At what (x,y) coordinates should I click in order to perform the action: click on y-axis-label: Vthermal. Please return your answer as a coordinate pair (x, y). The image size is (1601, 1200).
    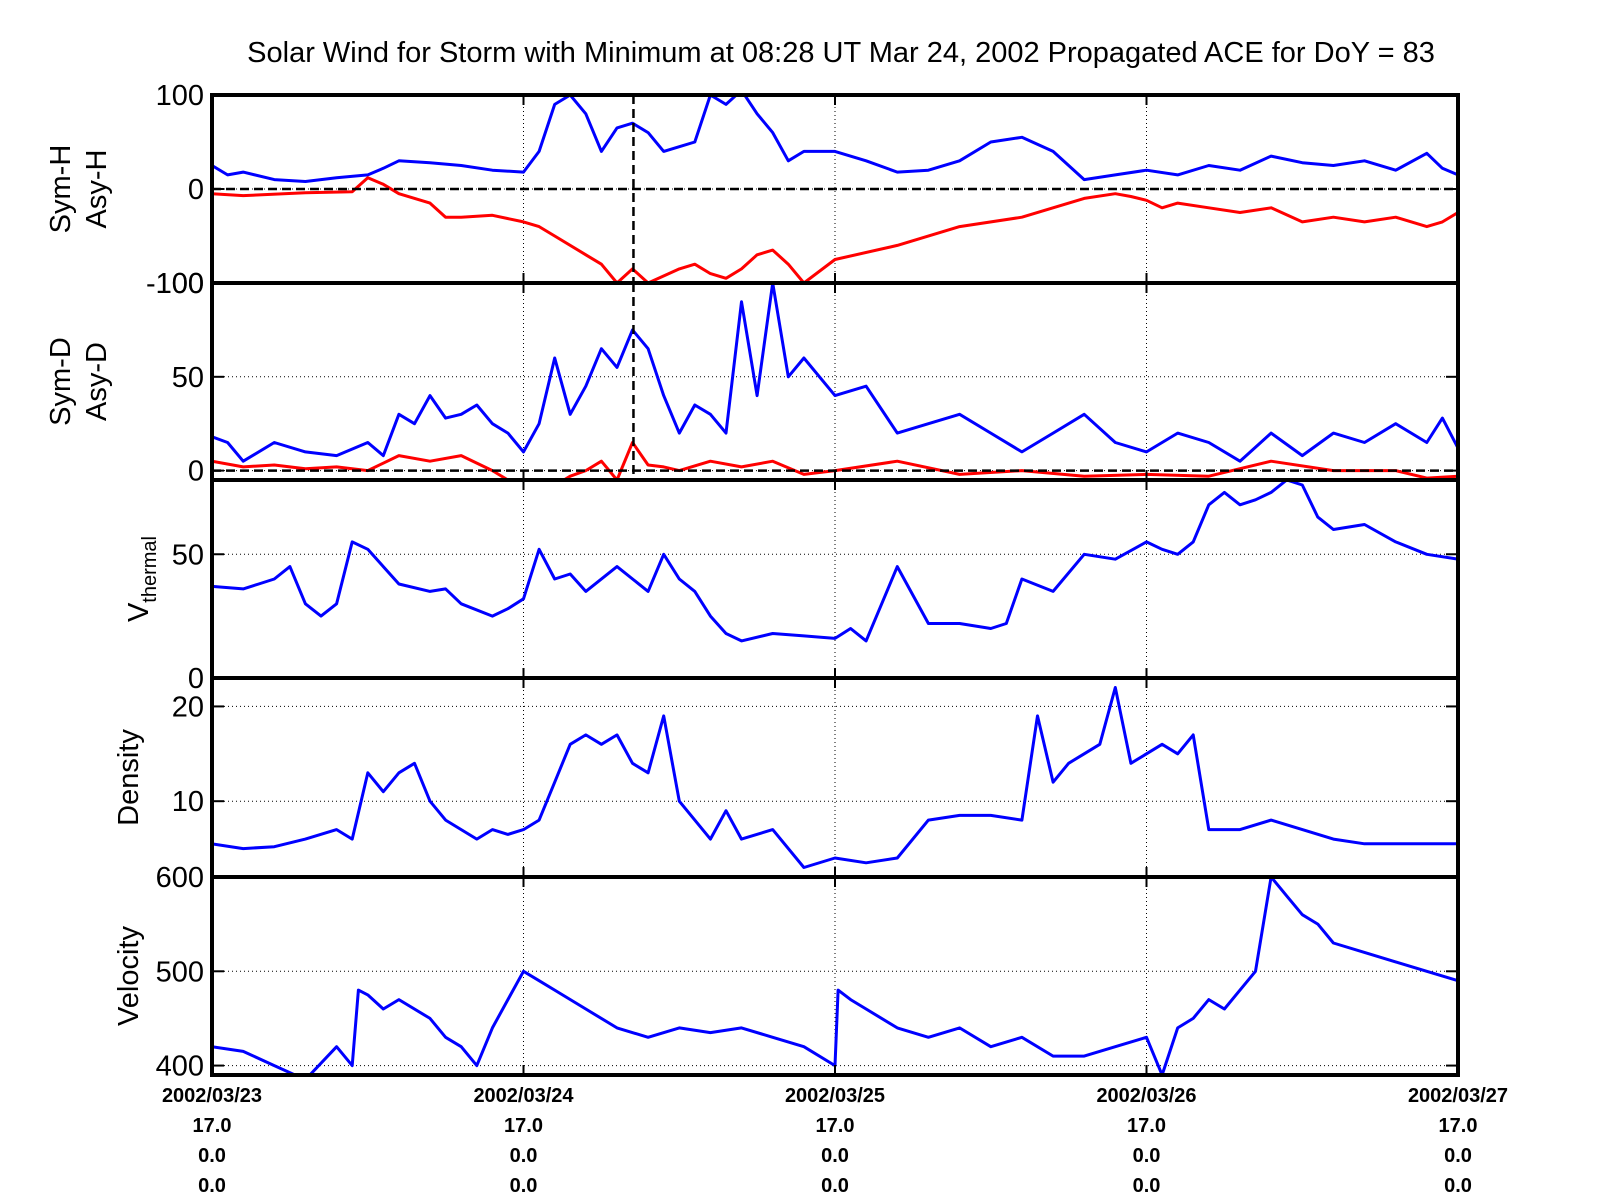
    Looking at the image, I should click on (142, 579).